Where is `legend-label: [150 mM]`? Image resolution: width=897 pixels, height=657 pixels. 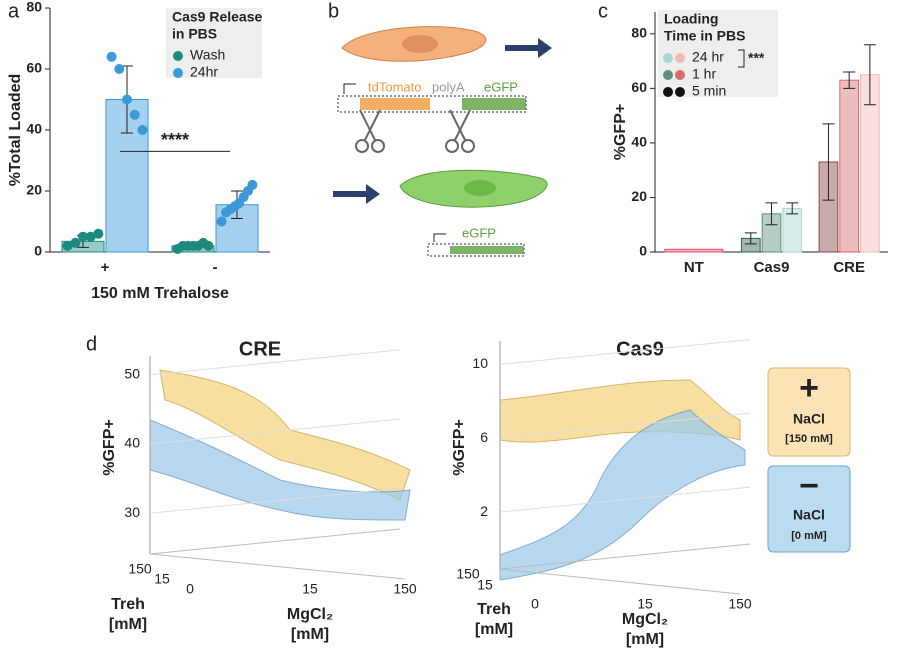 legend-label: [150 mM] is located at coordinates (809, 439).